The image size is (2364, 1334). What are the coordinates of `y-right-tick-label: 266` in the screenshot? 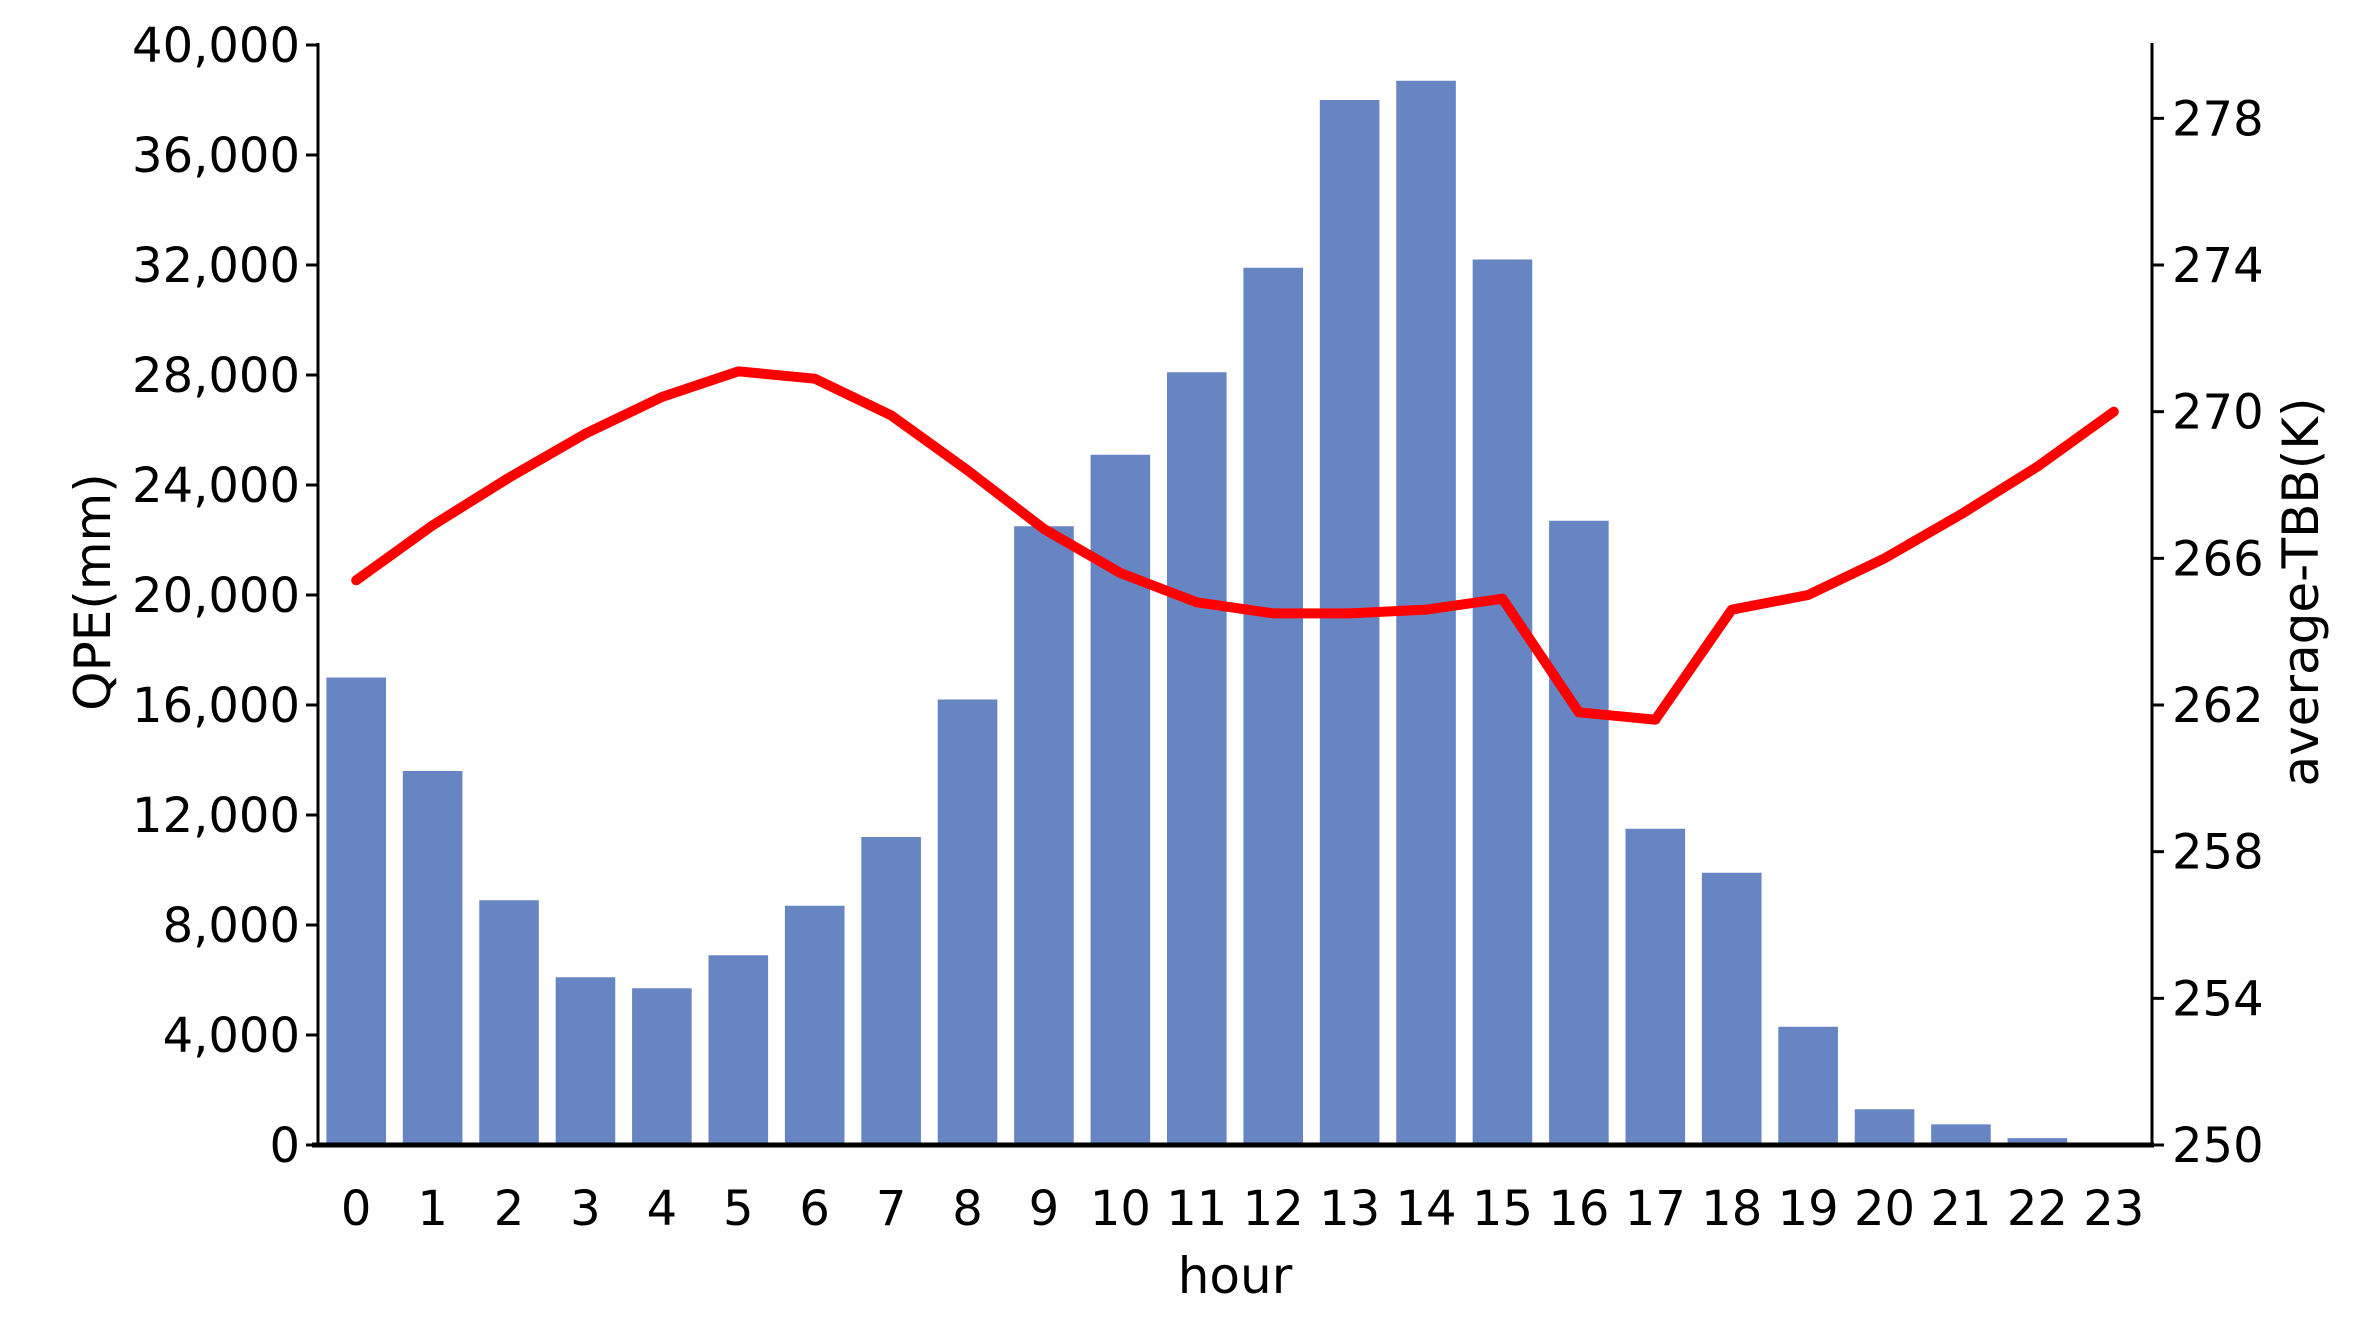 It's located at (2218, 559).